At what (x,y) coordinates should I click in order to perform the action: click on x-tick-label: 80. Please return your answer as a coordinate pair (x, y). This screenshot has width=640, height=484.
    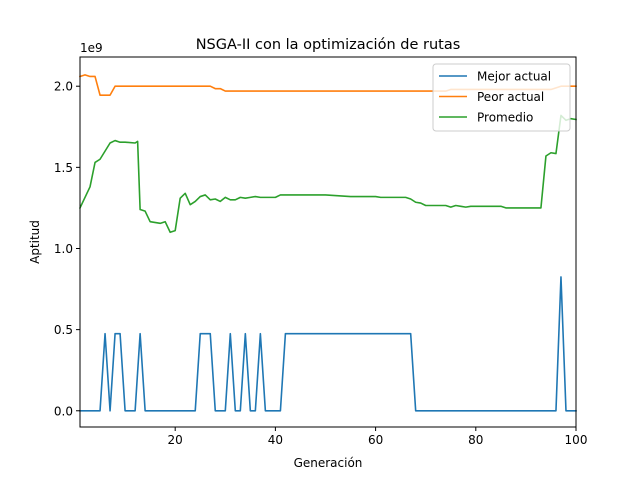
    Looking at the image, I should click on (475, 440).